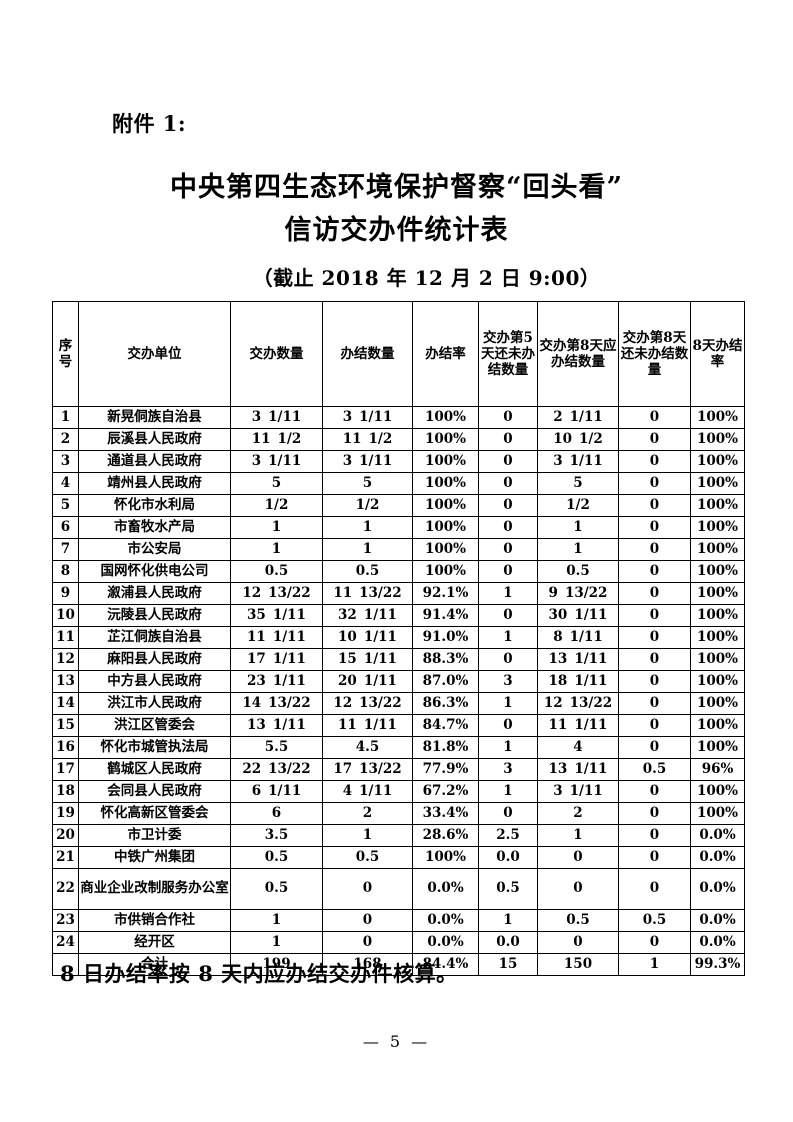 The image size is (793, 1122). What do you see at coordinates (367, 527) in the screenshot?
I see `cell-completed-qty: 1` at bounding box center [367, 527].